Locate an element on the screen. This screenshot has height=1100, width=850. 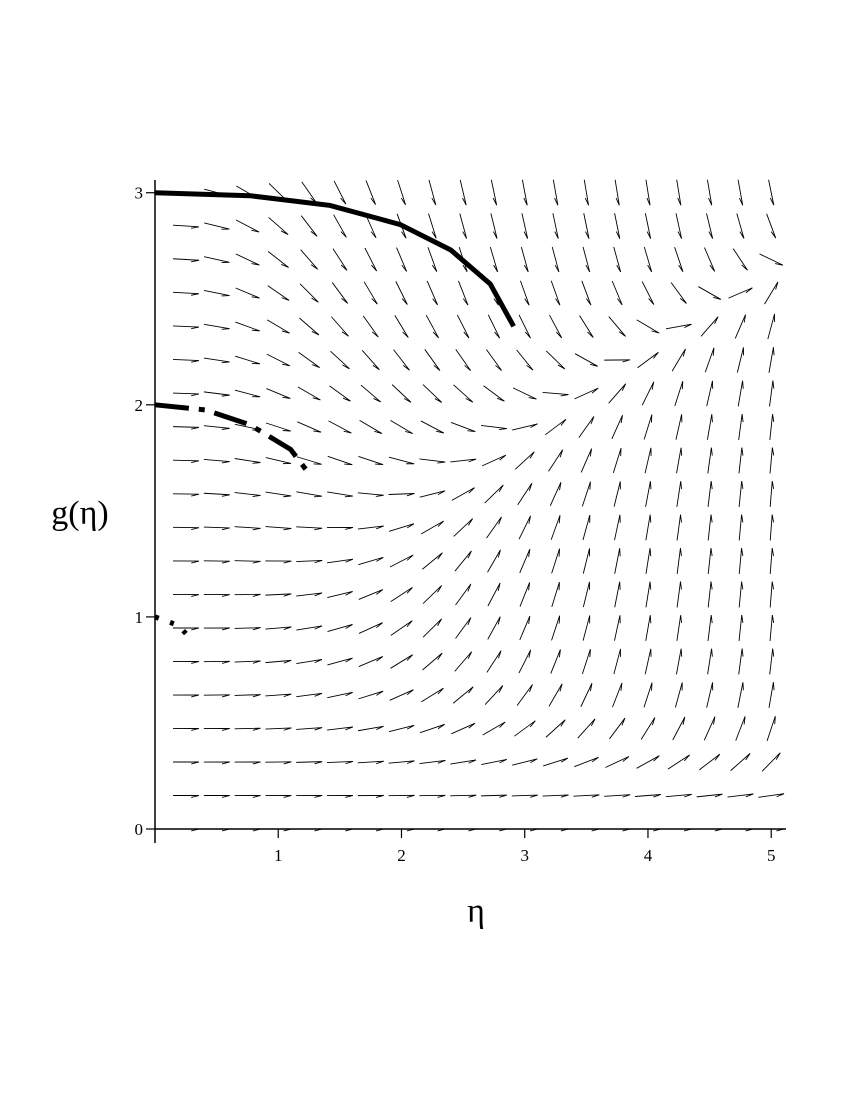
x-tick-label: 2 is located at coordinates (401, 855).